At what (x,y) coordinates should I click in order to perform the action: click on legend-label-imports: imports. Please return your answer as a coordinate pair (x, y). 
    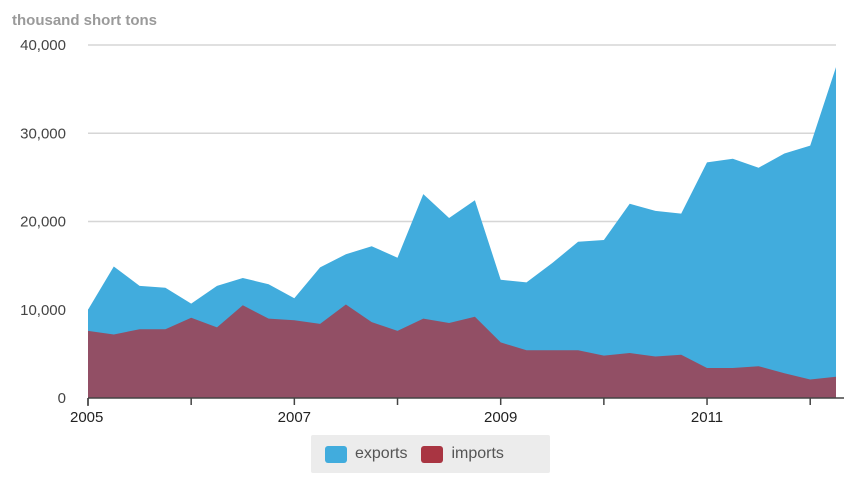
    Looking at the image, I should click on (477, 453).